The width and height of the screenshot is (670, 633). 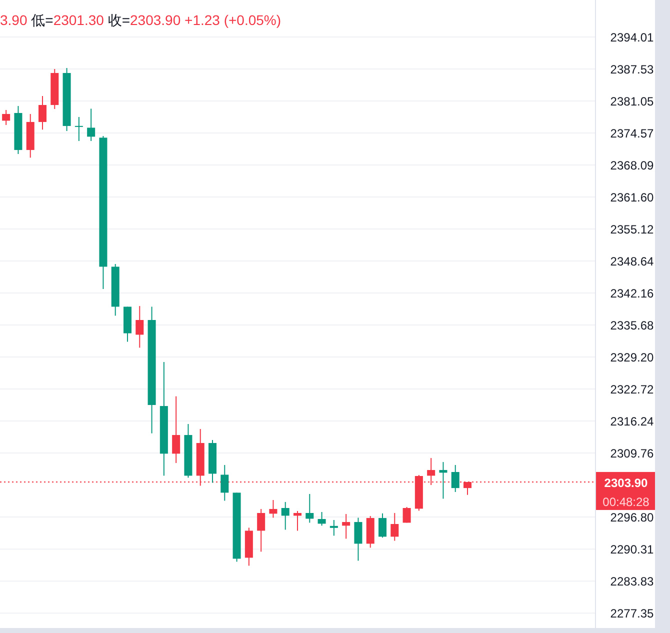 I want to click on ytick: 2322.72, so click(x=632, y=389).